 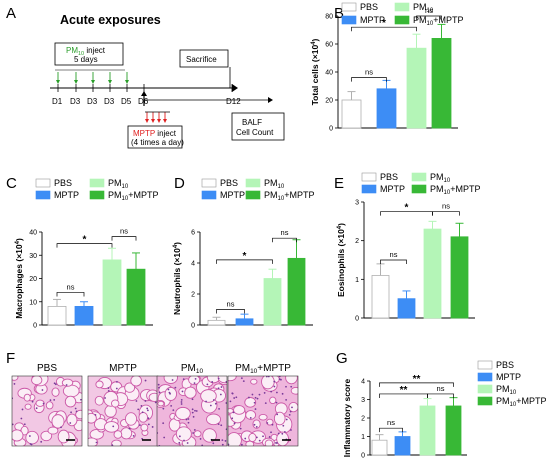 What do you see at coordinates (144, 93) in the screenshot?
I see `mptp-pointer-head` at bounding box center [144, 93].